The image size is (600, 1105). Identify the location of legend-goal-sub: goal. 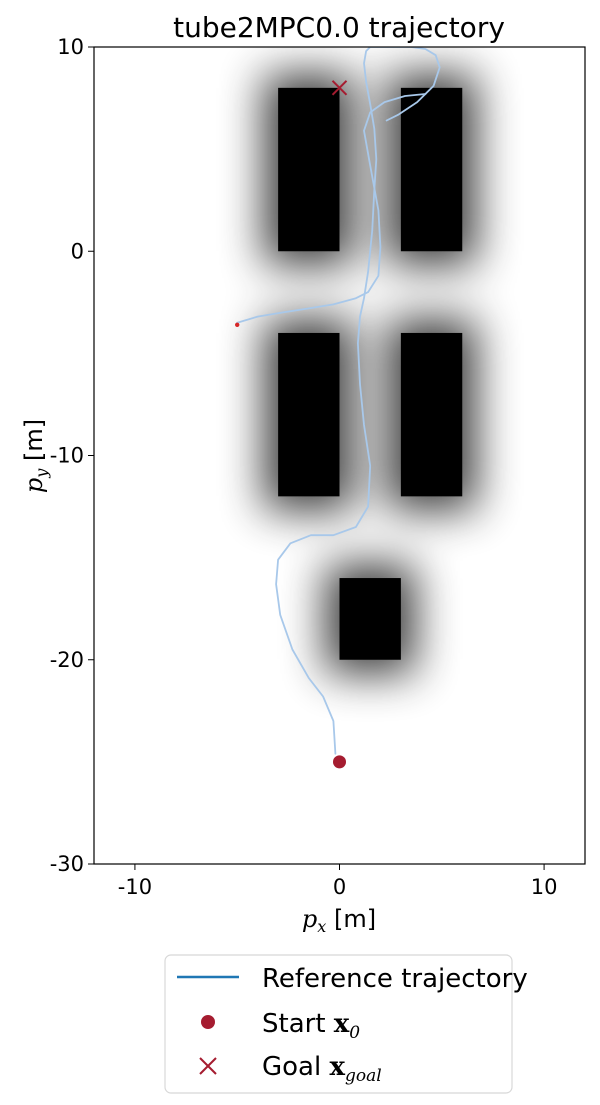
(363, 1076).